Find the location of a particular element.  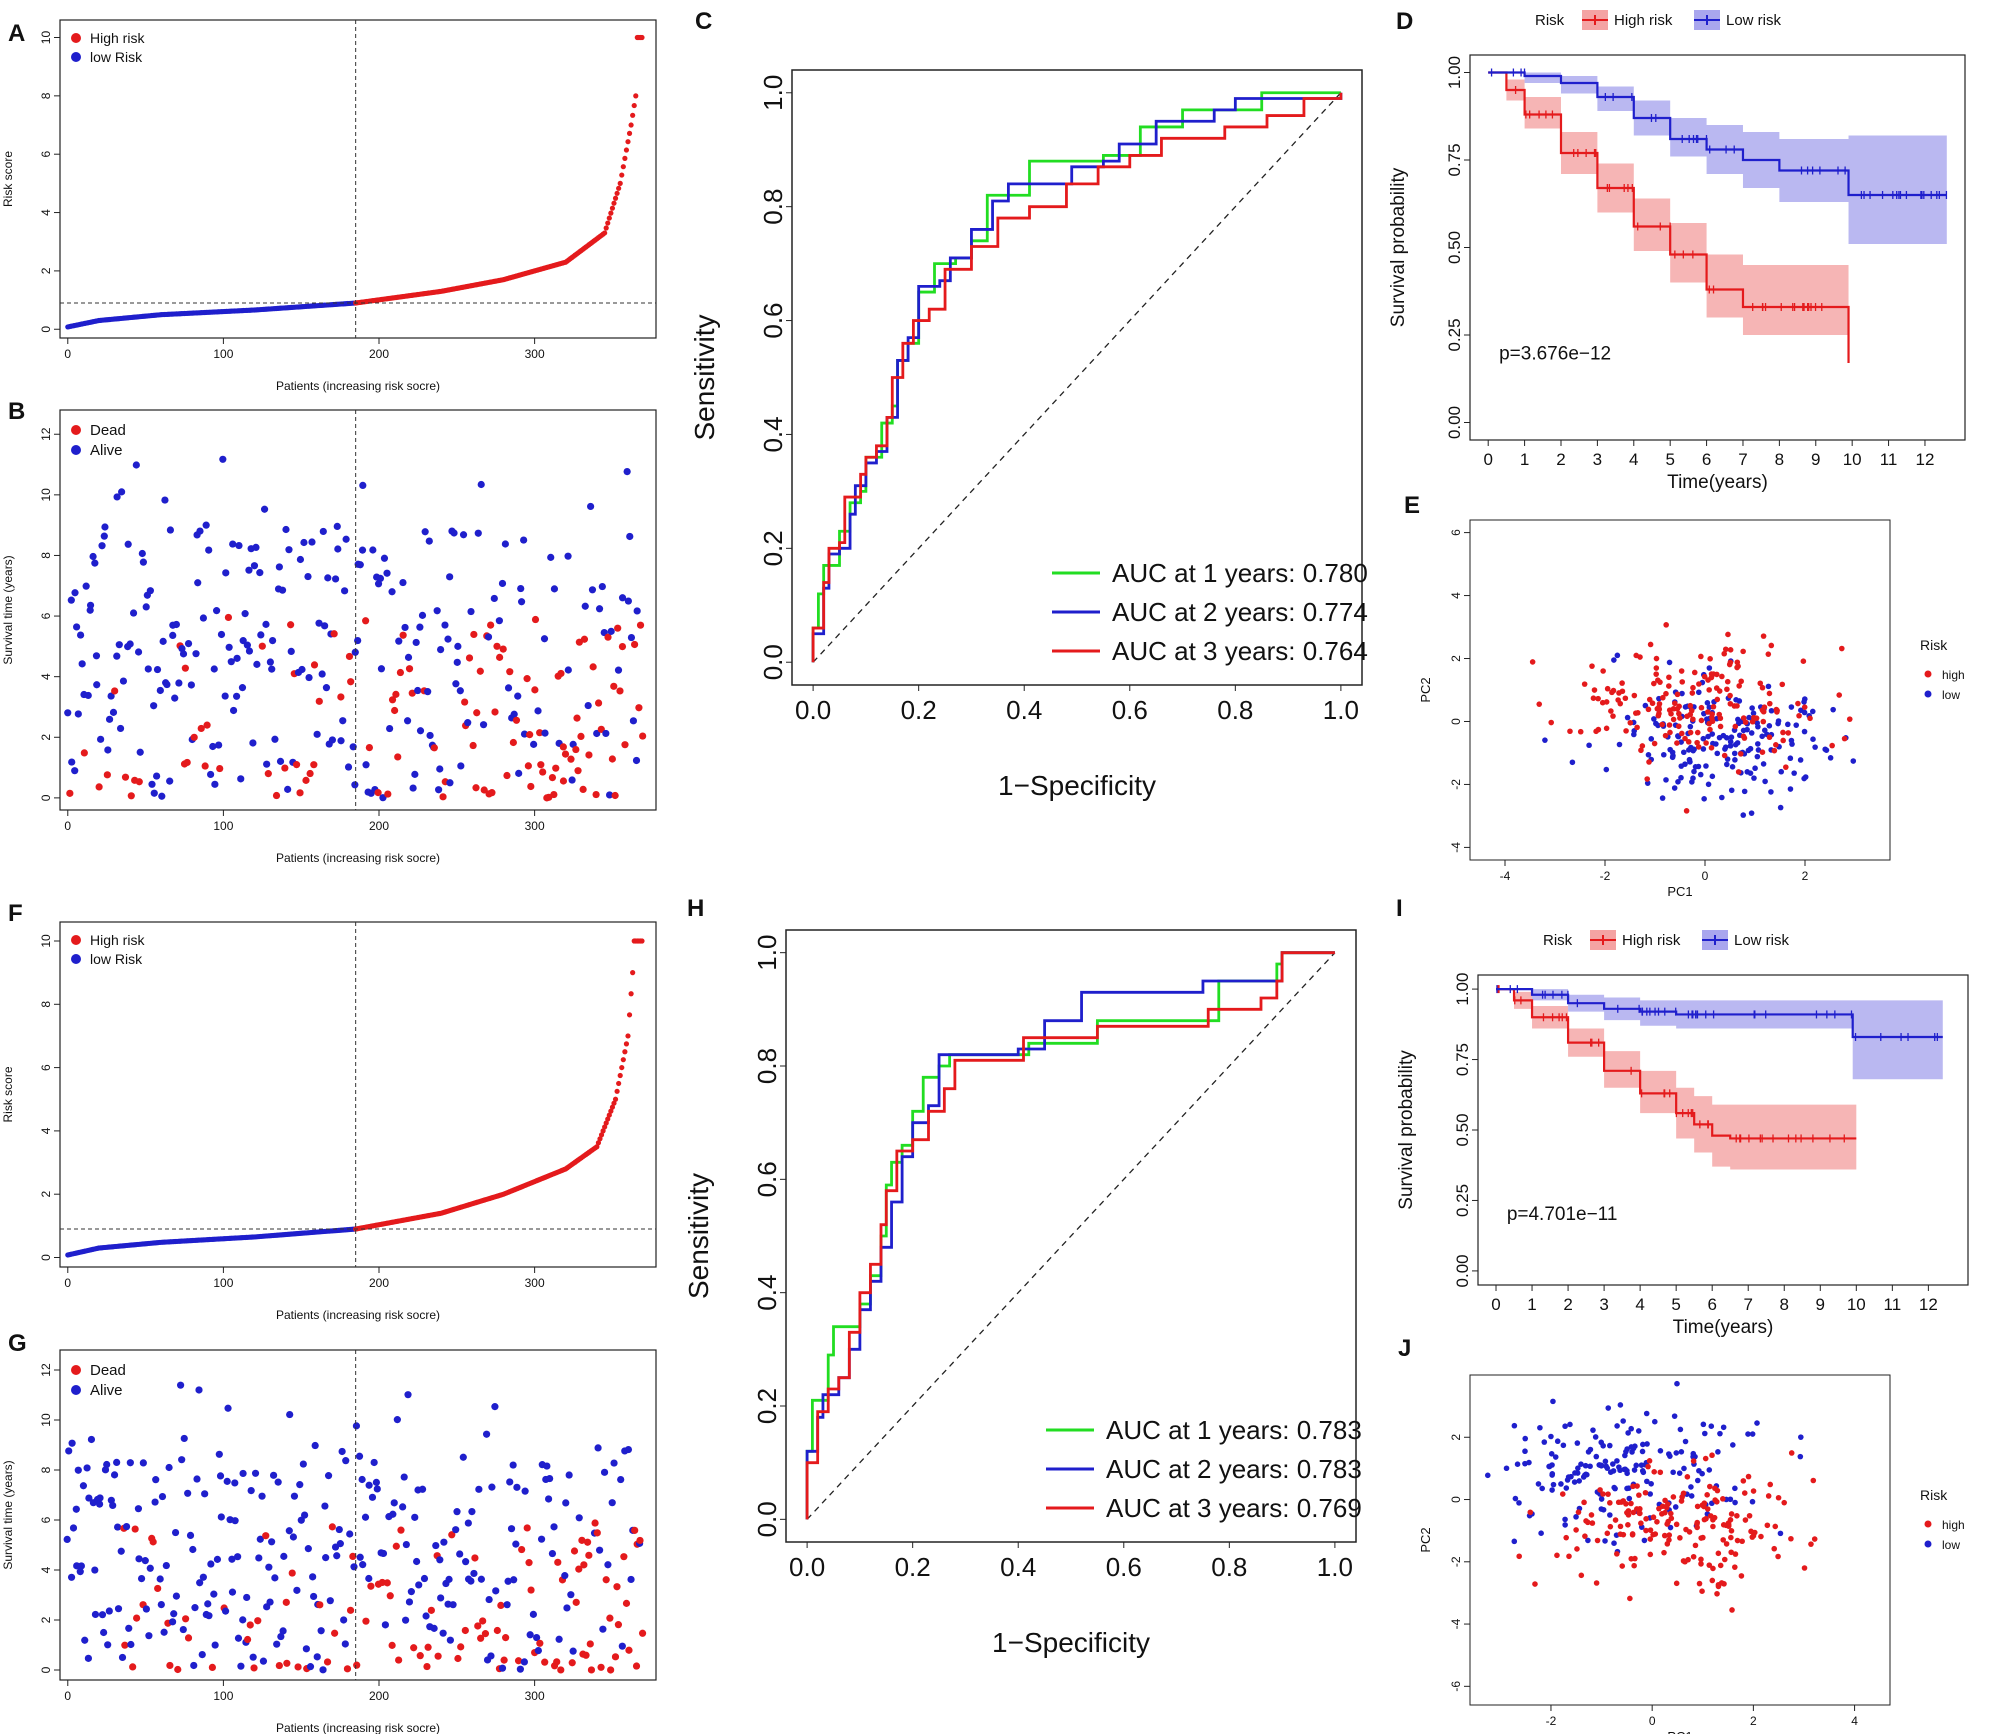

y-tick-label: 8 is located at coordinates (46, 95).